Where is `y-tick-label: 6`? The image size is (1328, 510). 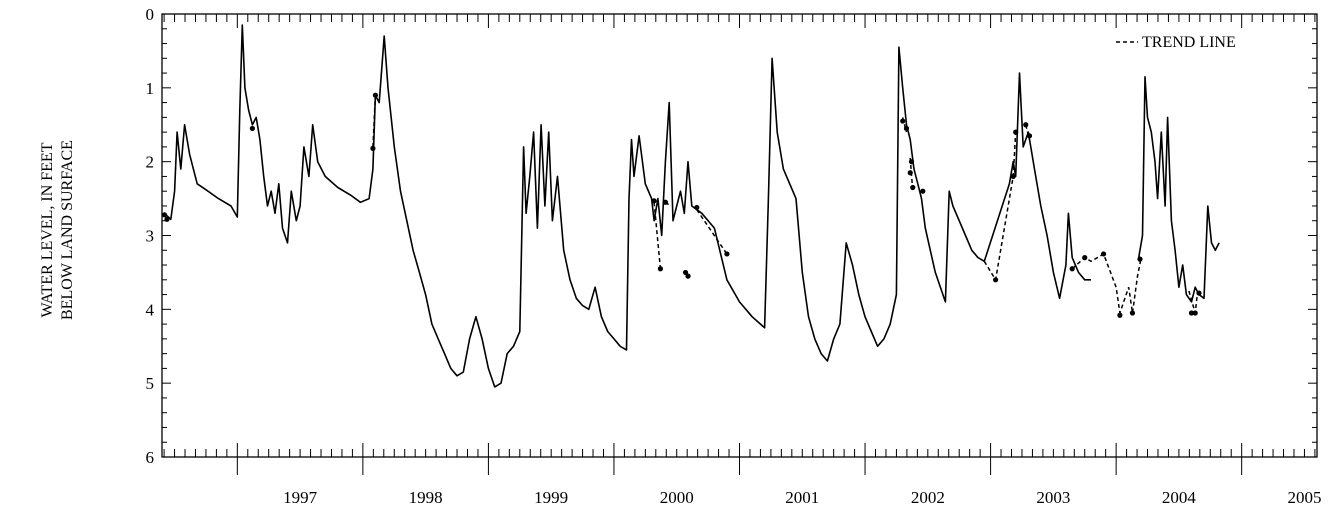 y-tick-label: 6 is located at coordinates (150, 457).